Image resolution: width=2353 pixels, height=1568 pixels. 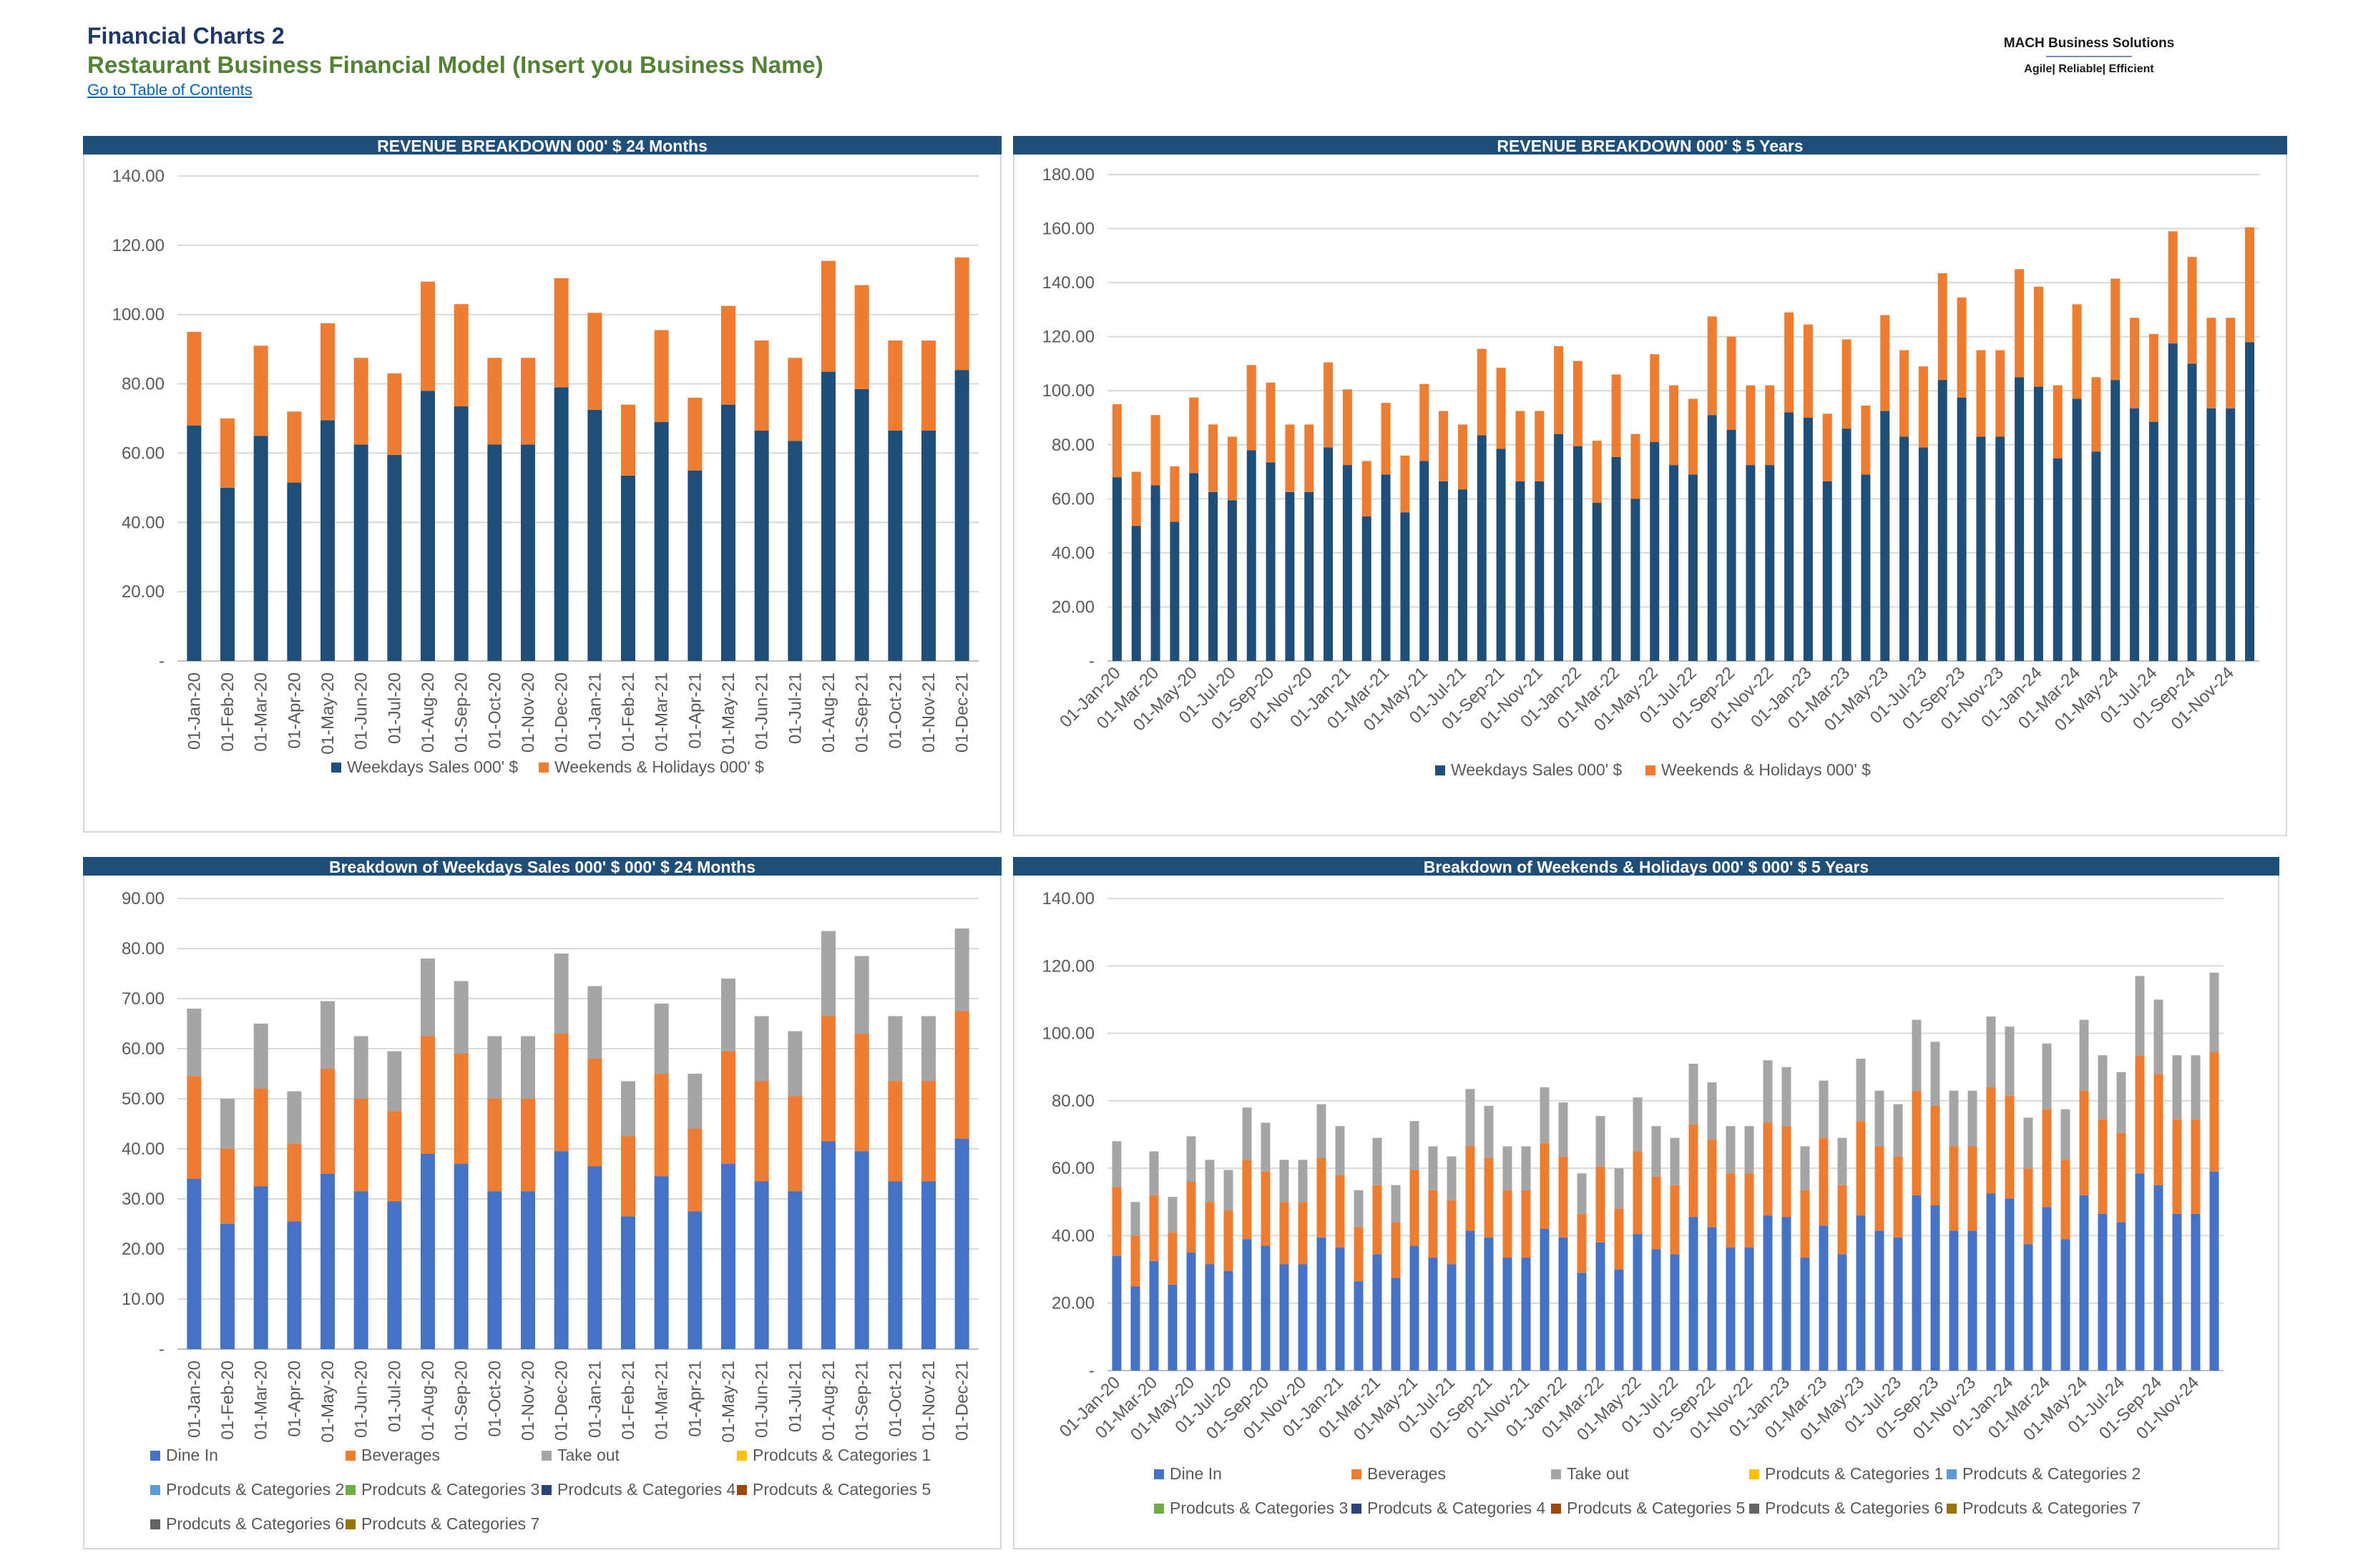 What do you see at coordinates (862, 1401) in the screenshot?
I see `x-tick-label: 01-Sep-21` at bounding box center [862, 1401].